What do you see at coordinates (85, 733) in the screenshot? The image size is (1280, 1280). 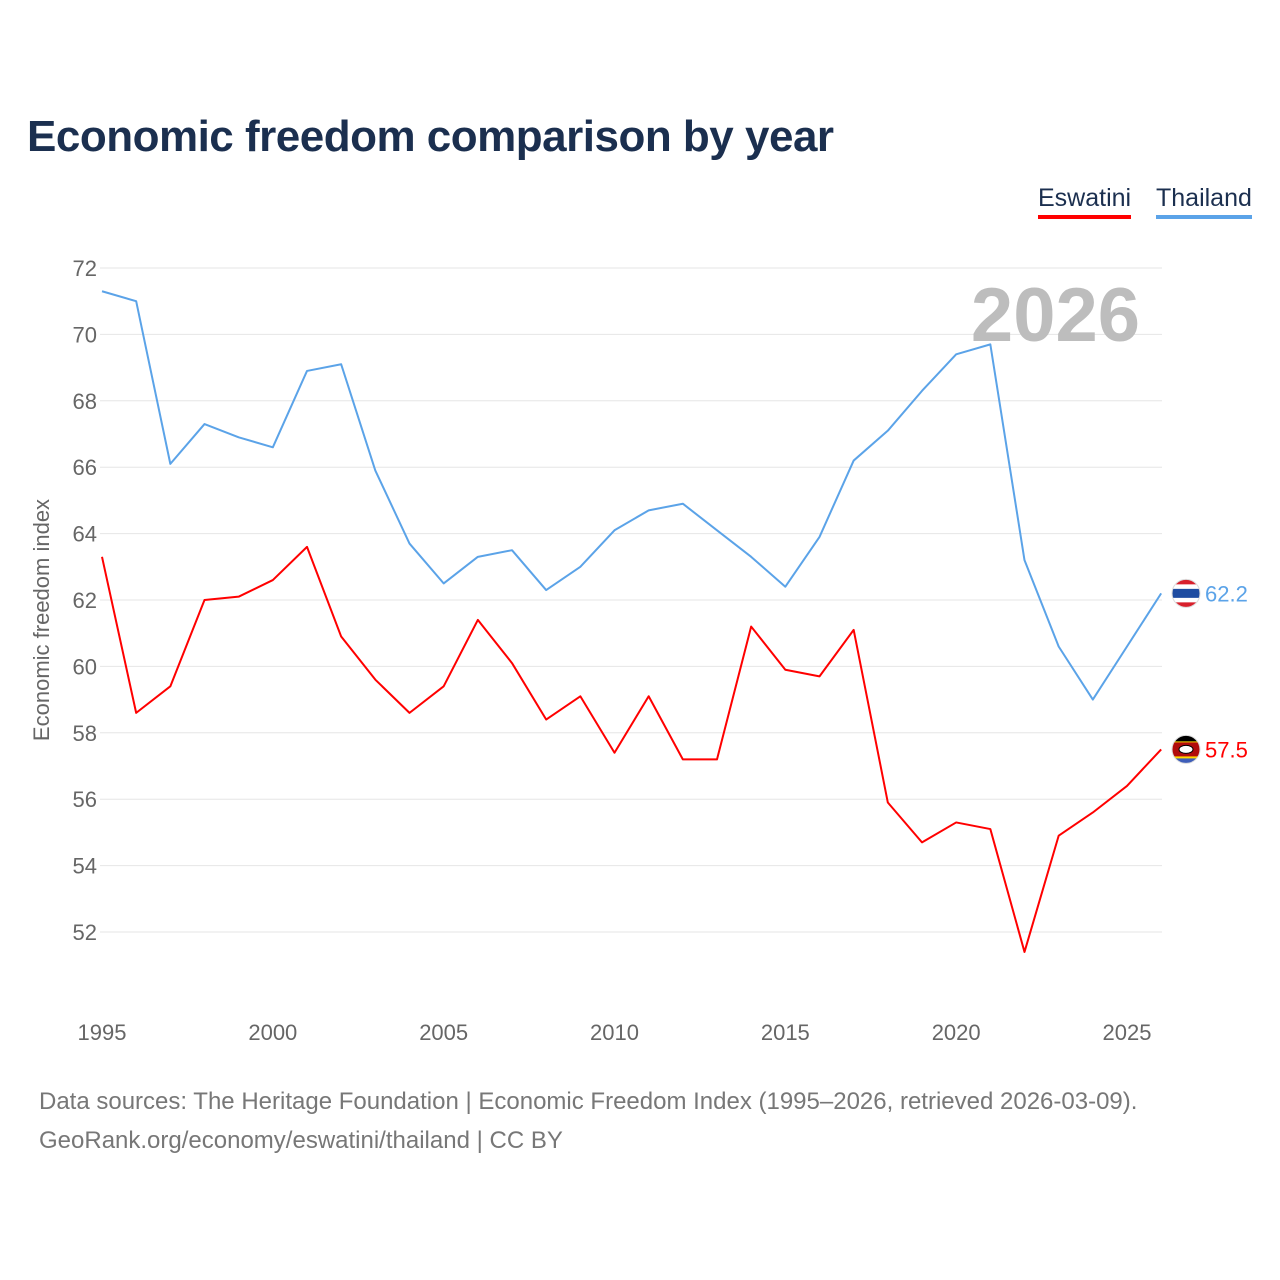 I see `y-tick-label: 58` at bounding box center [85, 733].